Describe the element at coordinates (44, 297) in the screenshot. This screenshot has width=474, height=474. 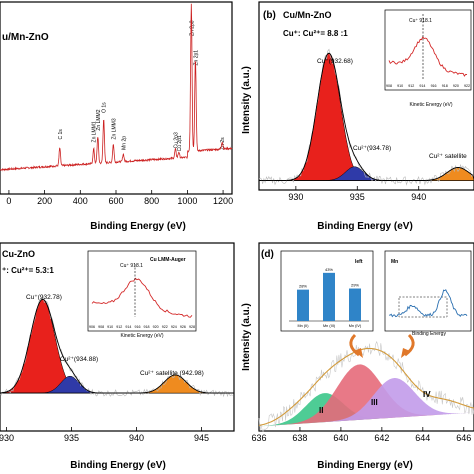
I see `peak-label-cu1: Cu⁺(932.78)` at that location.